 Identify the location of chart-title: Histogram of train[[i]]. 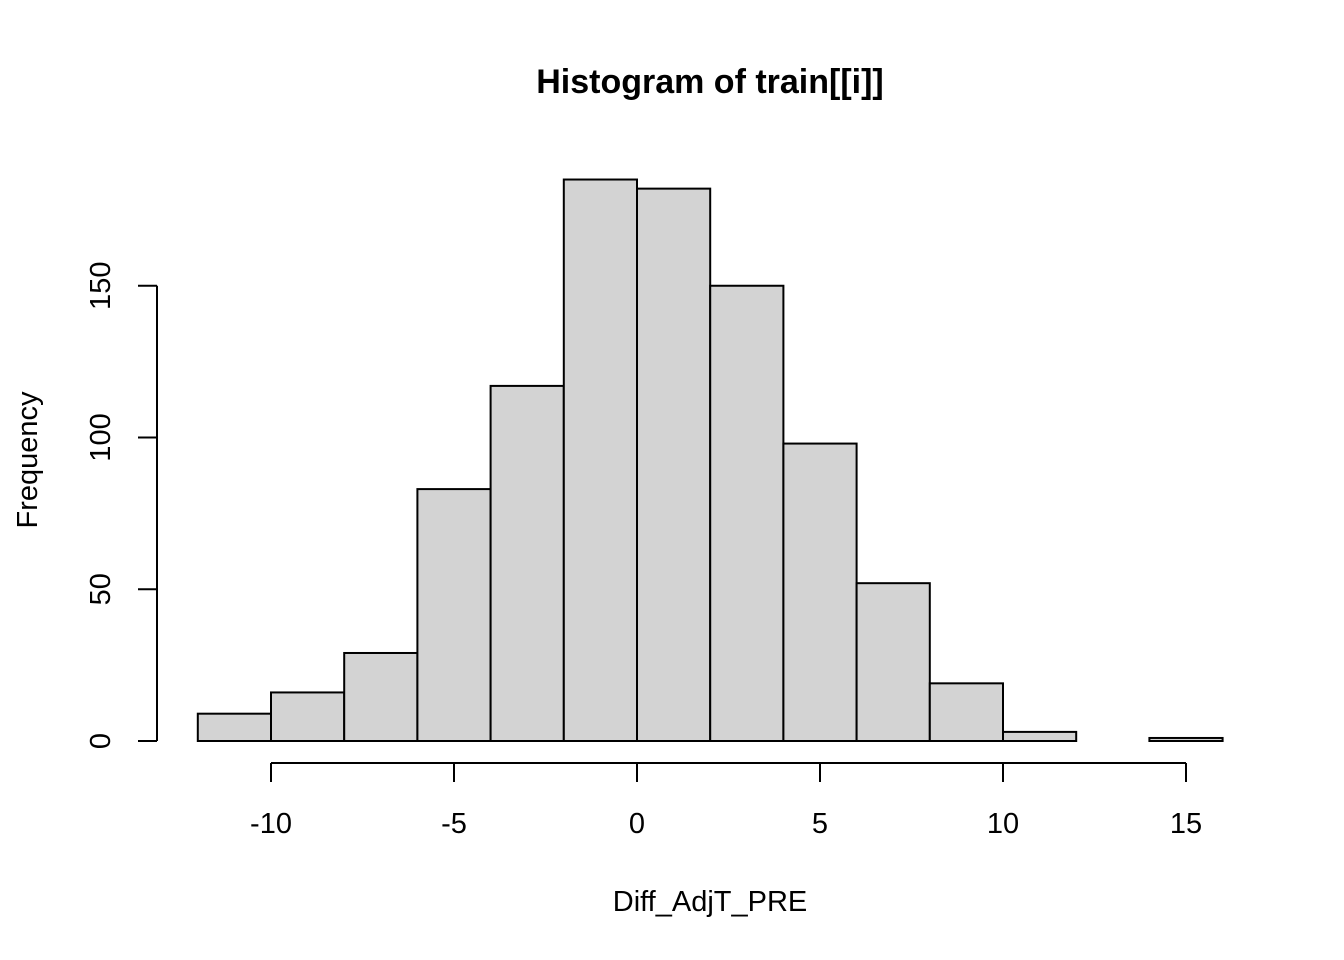
(710, 82).